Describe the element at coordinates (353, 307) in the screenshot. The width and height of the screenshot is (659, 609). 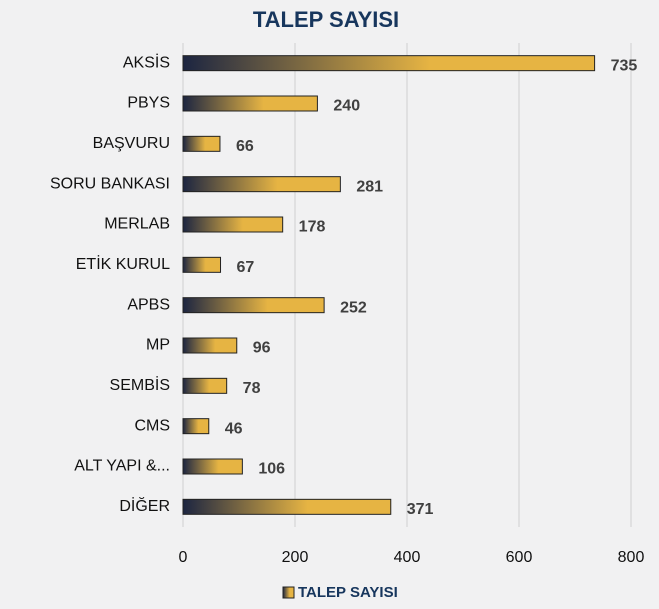
I see `data-label: 252` at that location.